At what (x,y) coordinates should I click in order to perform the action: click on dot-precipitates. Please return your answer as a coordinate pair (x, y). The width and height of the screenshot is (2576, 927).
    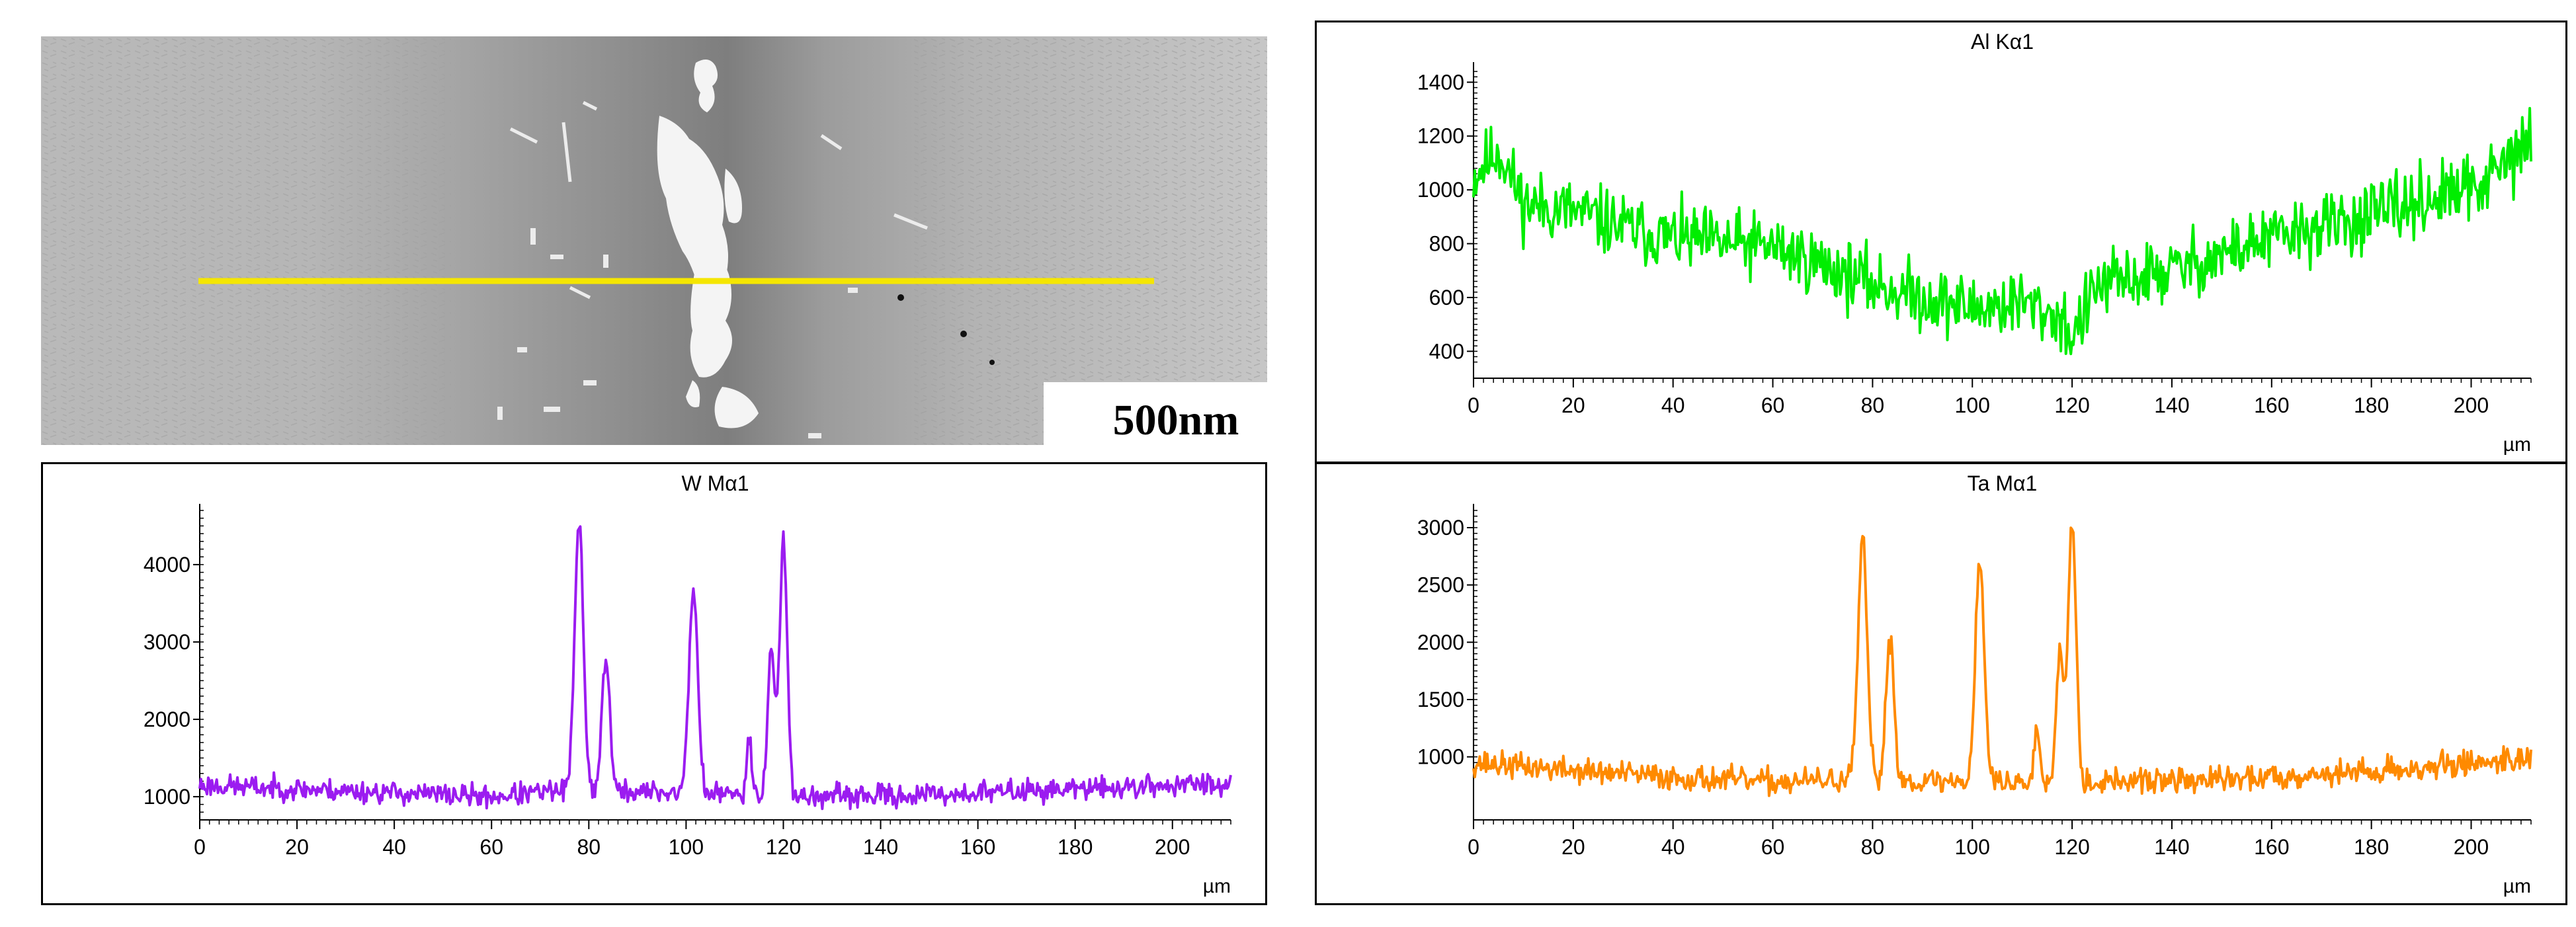
    Looking at the image, I should click on (677, 333).